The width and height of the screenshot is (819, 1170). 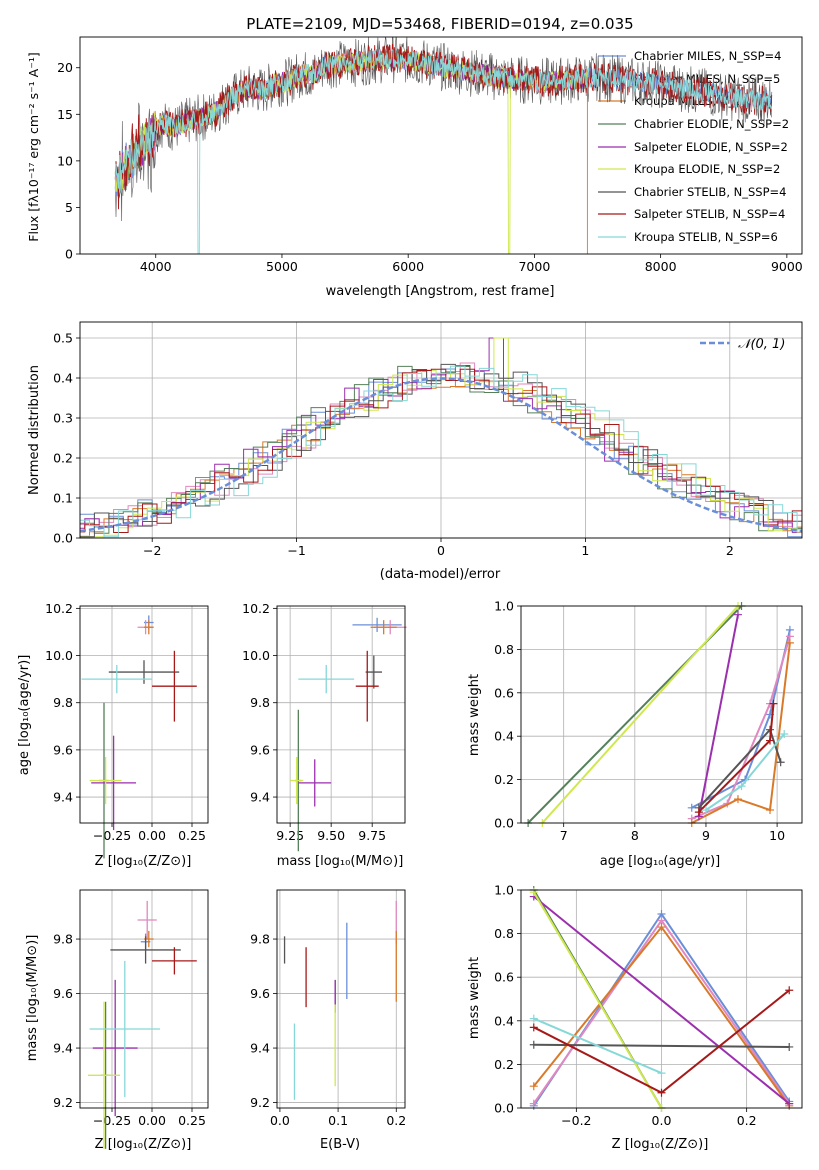 I want to click on spectrum-xlabel: wavelength [Angstrom, rest frame], so click(x=440, y=291).